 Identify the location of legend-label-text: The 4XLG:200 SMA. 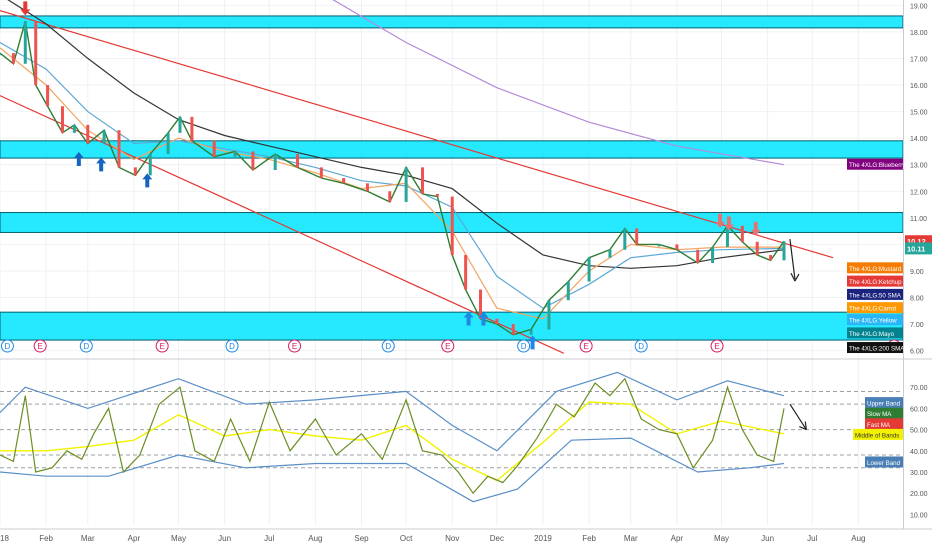
(877, 349).